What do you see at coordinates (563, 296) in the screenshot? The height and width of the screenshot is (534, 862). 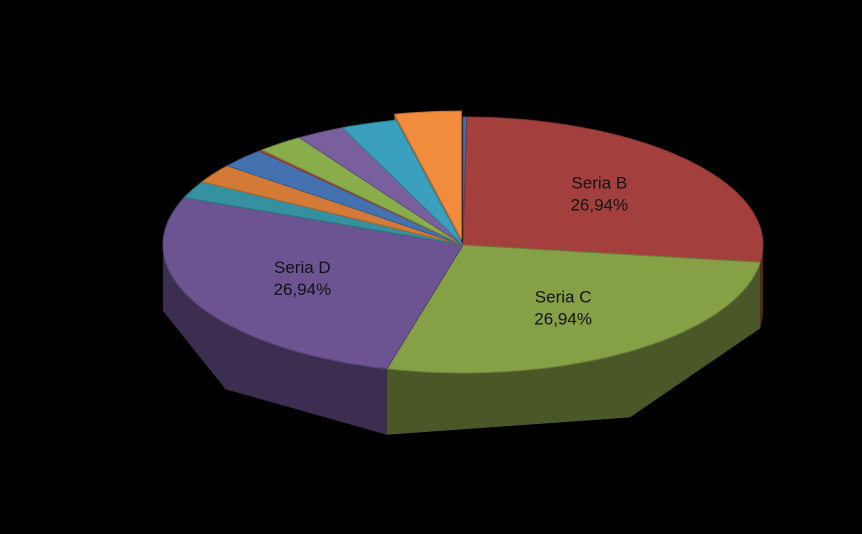 I see `slice-label: Seria C` at bounding box center [563, 296].